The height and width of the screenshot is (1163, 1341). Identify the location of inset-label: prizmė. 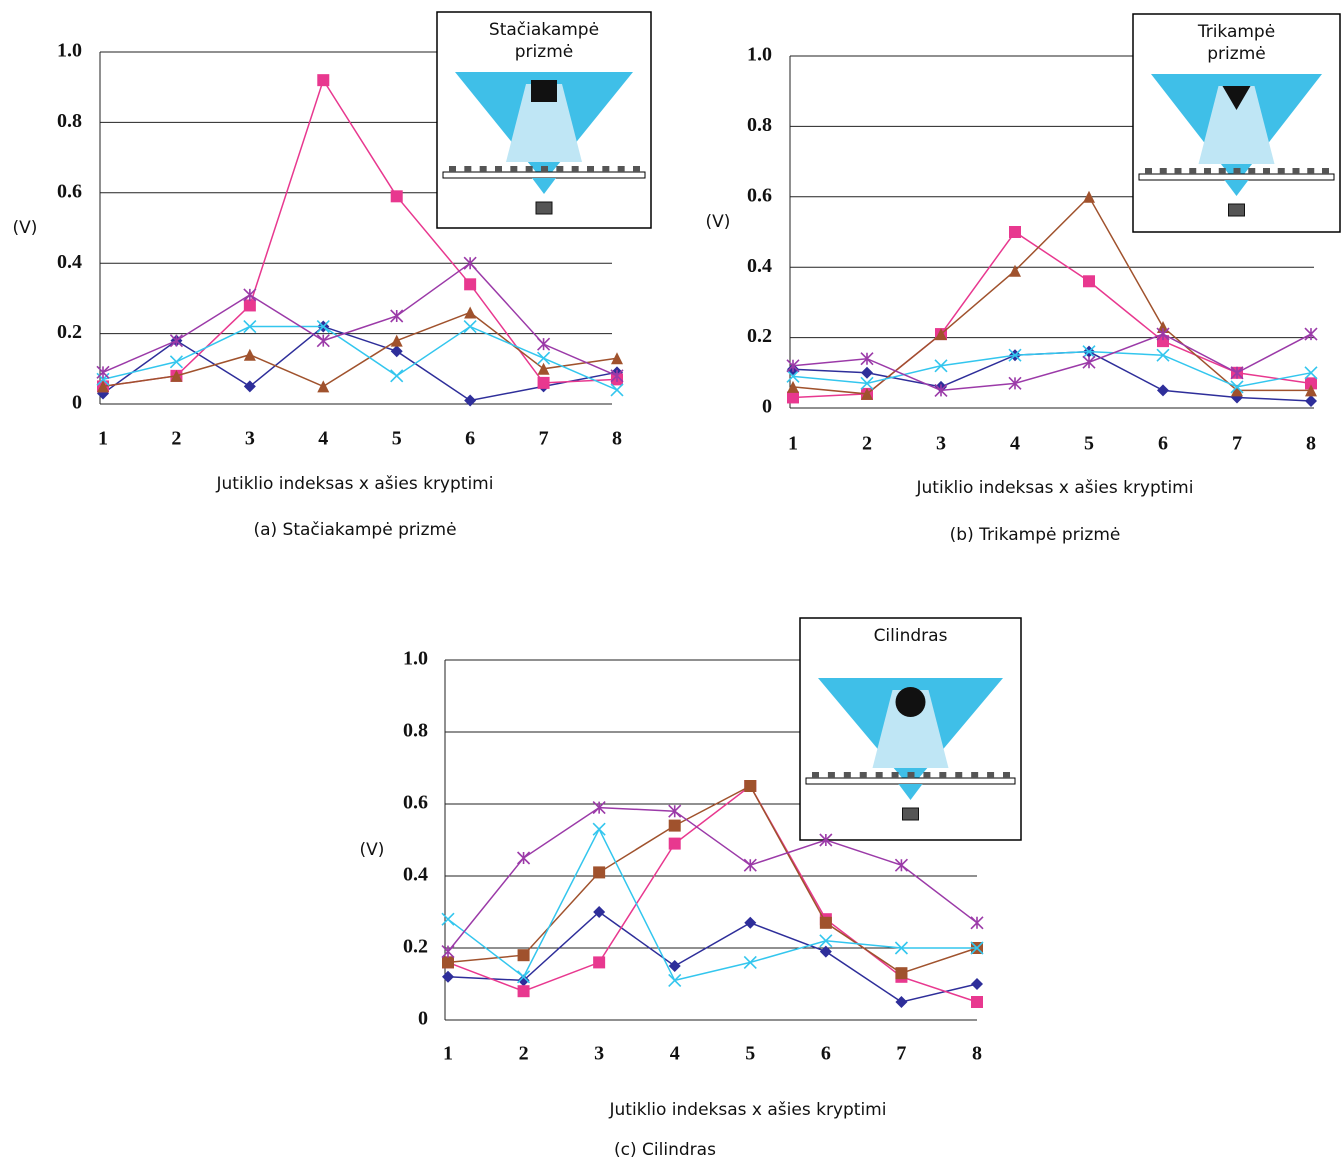
(544, 52).